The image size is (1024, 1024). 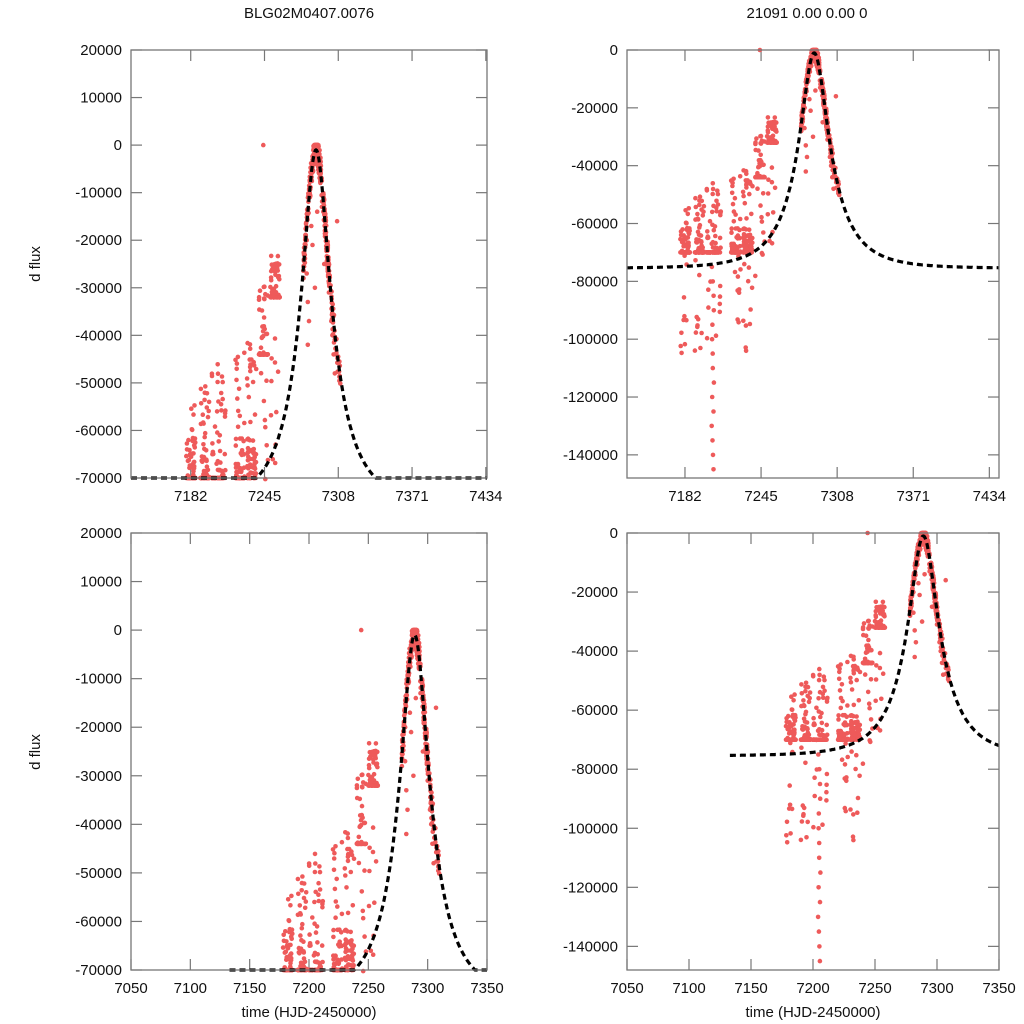 I want to click on x-tick-label: 7300, so click(x=427, y=988).